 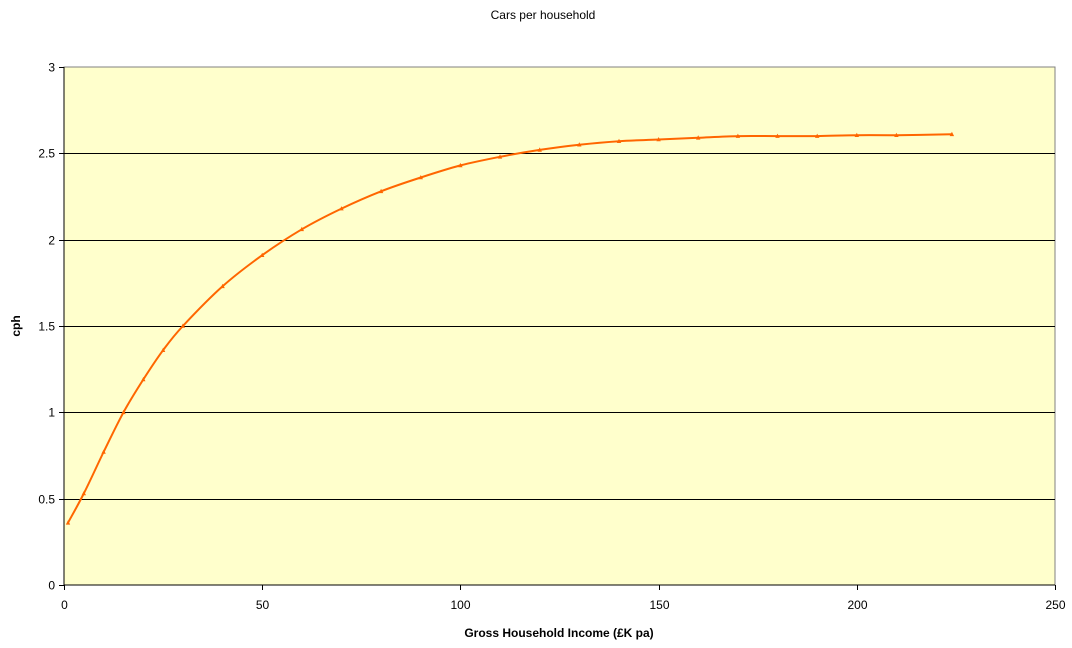 I want to click on x-tick-label: 150, so click(x=659, y=605).